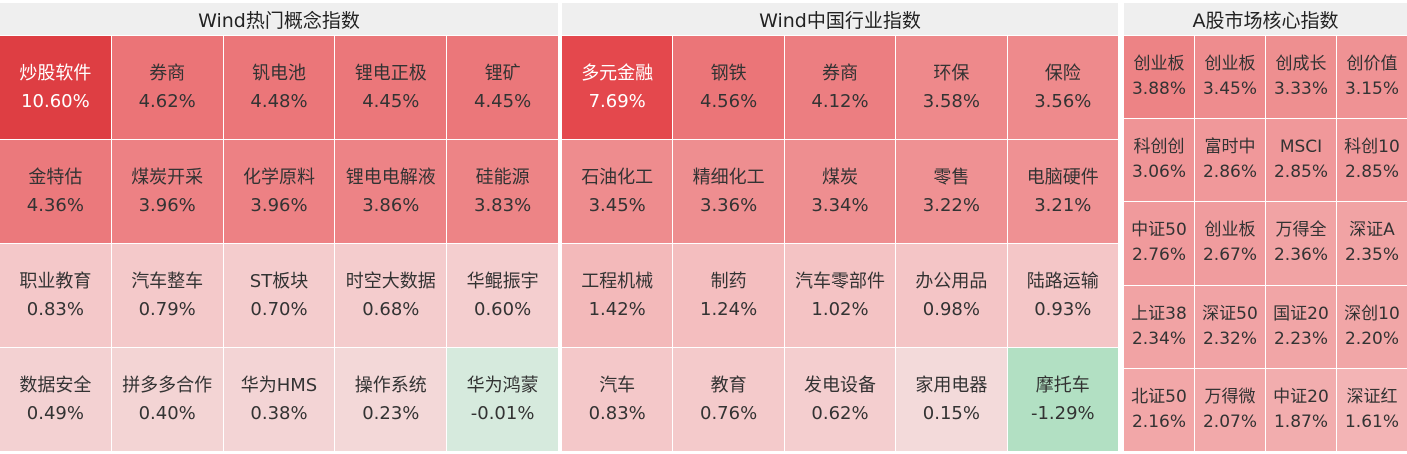 The image size is (1407, 454). I want to click on tile-name: 操作系统, so click(390, 385).